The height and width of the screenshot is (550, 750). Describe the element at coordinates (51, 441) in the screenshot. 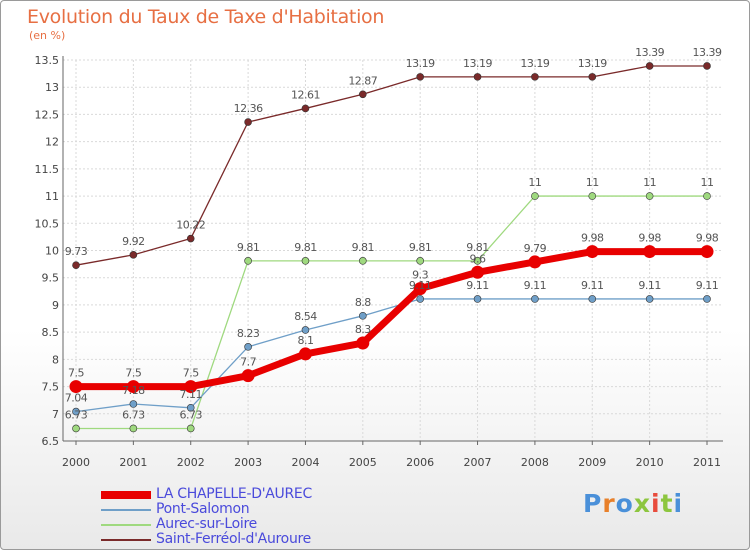

I see `y-tick-label: 6.5` at that location.